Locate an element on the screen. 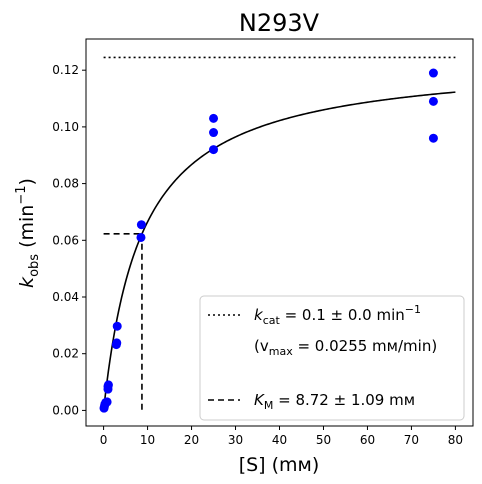  chart-title: N293V is located at coordinates (279, 23).